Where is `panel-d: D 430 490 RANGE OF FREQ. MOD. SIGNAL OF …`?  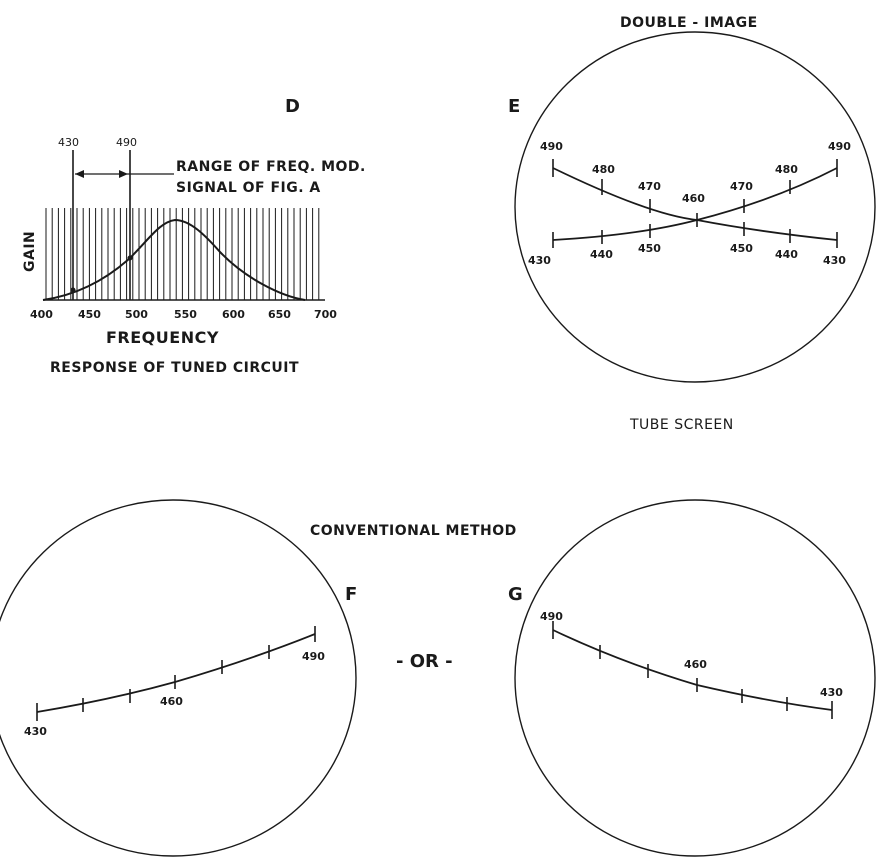
panel-d: D 430 490 RANGE OF FREQ. MOD. SIGNAL OF … is located at coordinates (194, 236).